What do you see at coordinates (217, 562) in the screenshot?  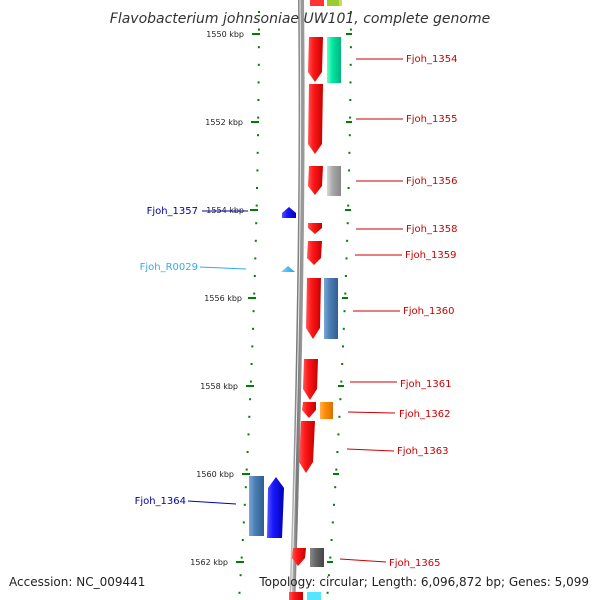 I see `tick-1562: 1562 kbp` at bounding box center [217, 562].